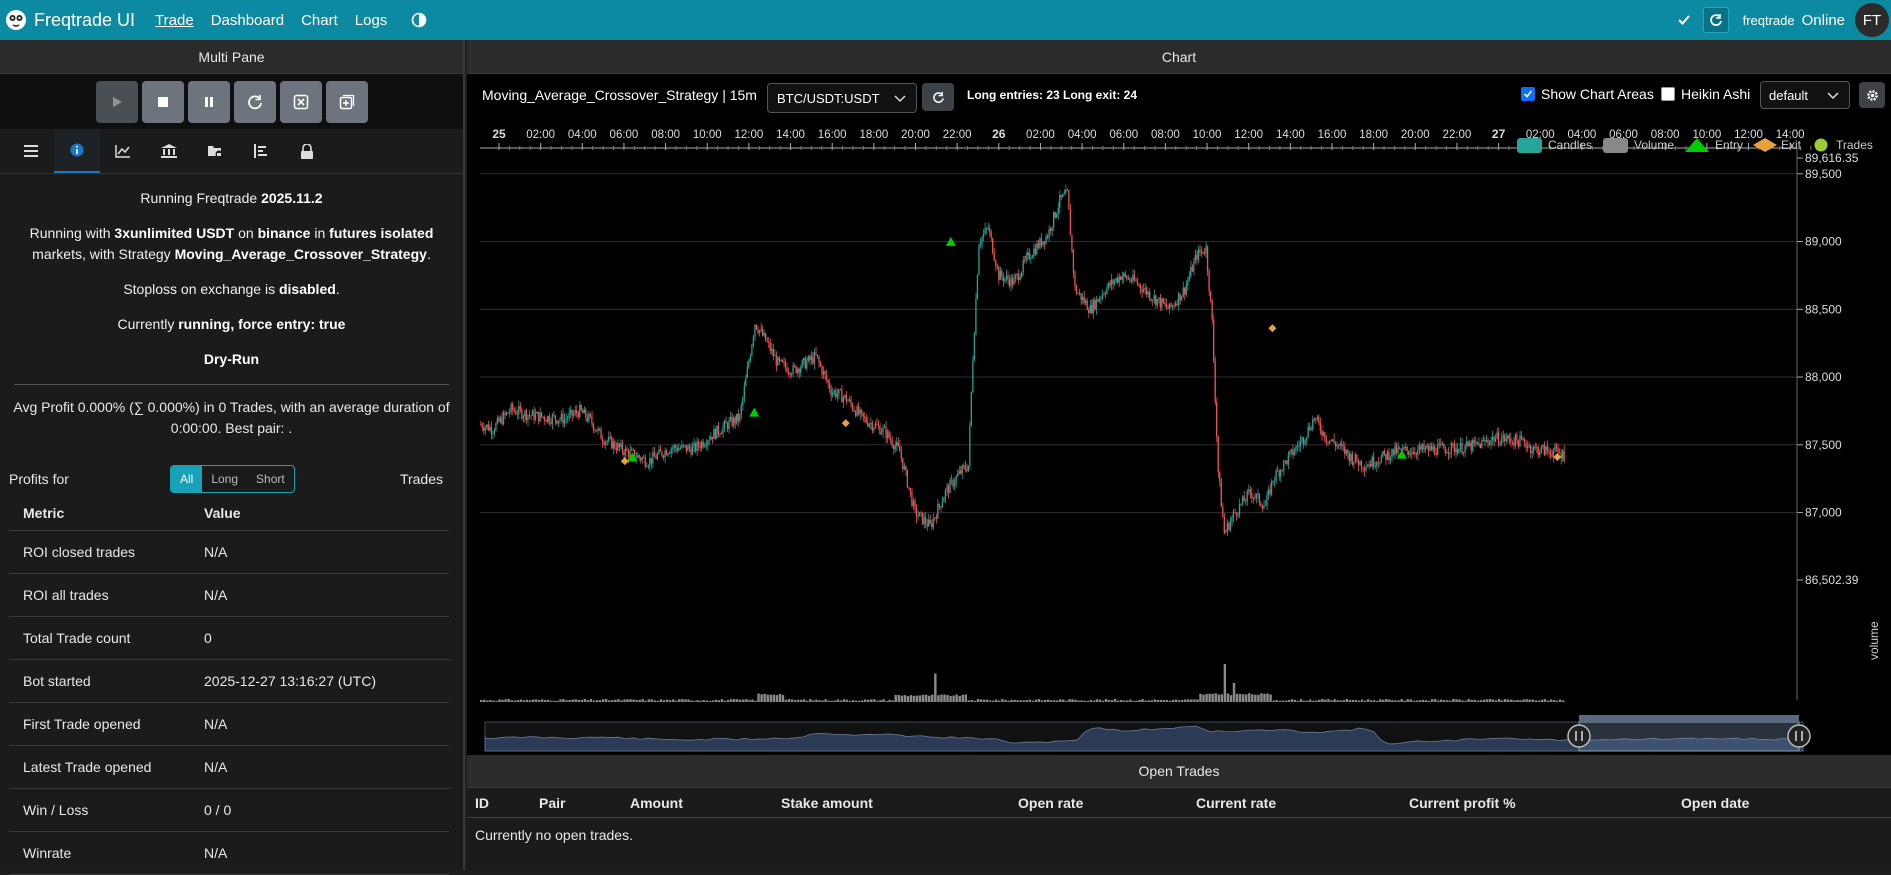  What do you see at coordinates (1638, 145) in the screenshot?
I see `legend-volume: Volume` at bounding box center [1638, 145].